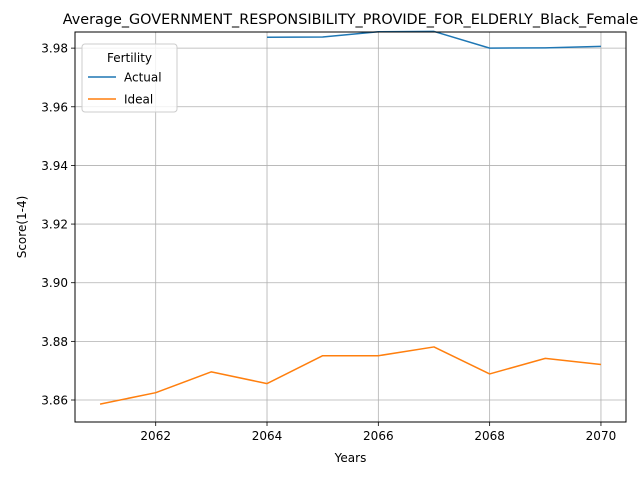 This screenshot has height=480, width=640. Describe the element at coordinates (601, 436) in the screenshot. I see `x-tick-label: 2070` at that location.